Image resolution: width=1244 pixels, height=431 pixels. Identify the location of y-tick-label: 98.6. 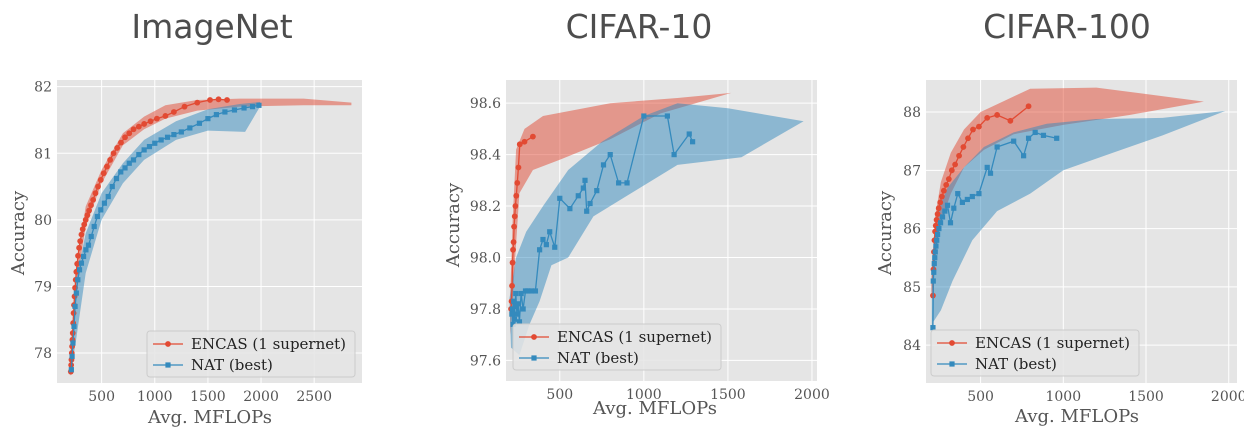
(485, 104).